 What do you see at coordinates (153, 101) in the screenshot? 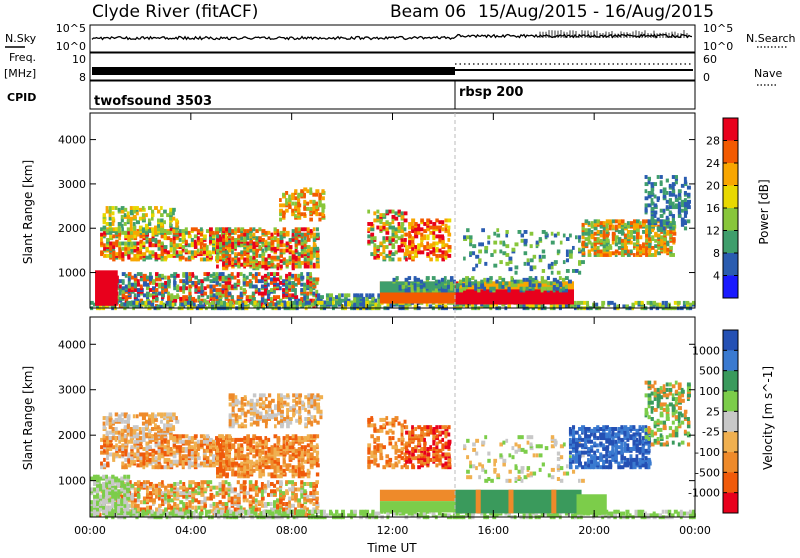
I see `cpid-segment-1: twofsound 3503` at bounding box center [153, 101].